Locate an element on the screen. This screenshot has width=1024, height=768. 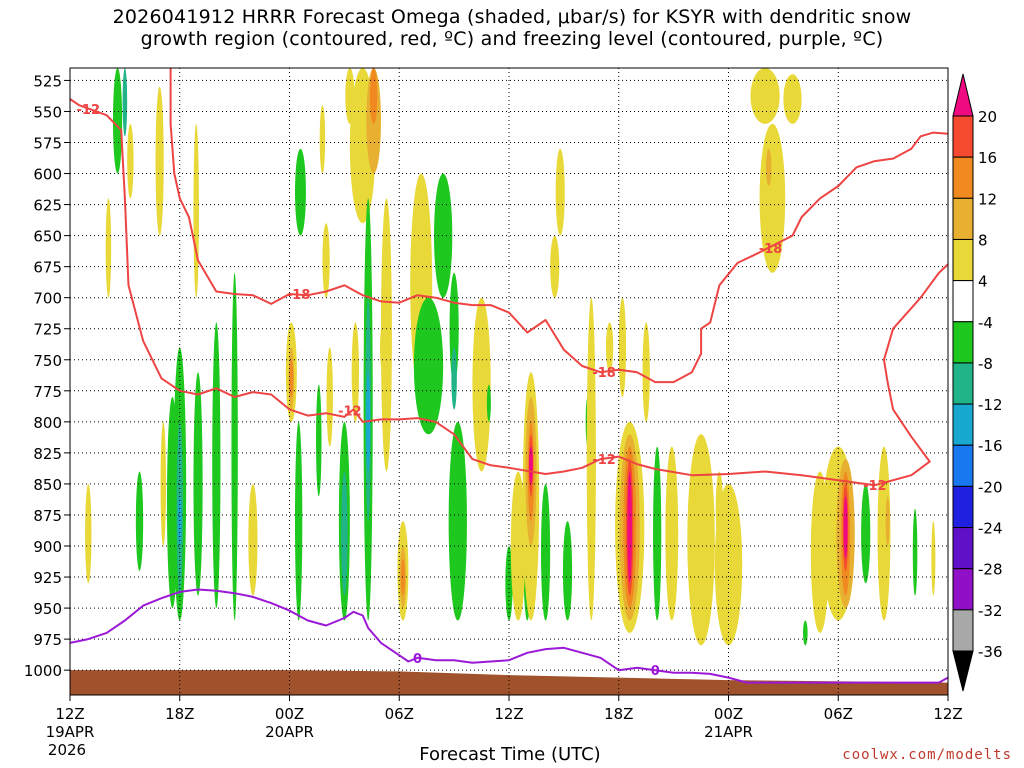
colorbar-label-9: -20 is located at coordinates (990, 487).